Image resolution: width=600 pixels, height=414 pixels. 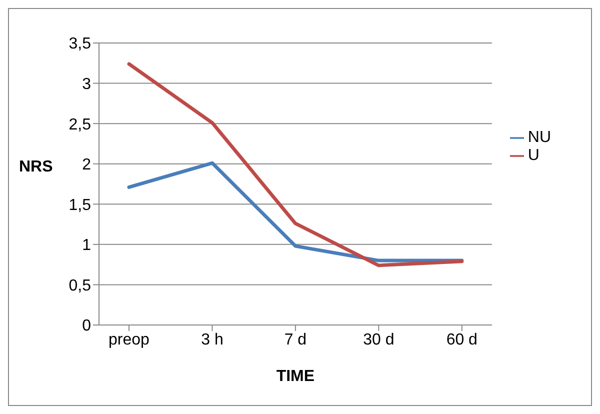 I want to click on x-tick-label: 3 h, so click(x=212, y=339).